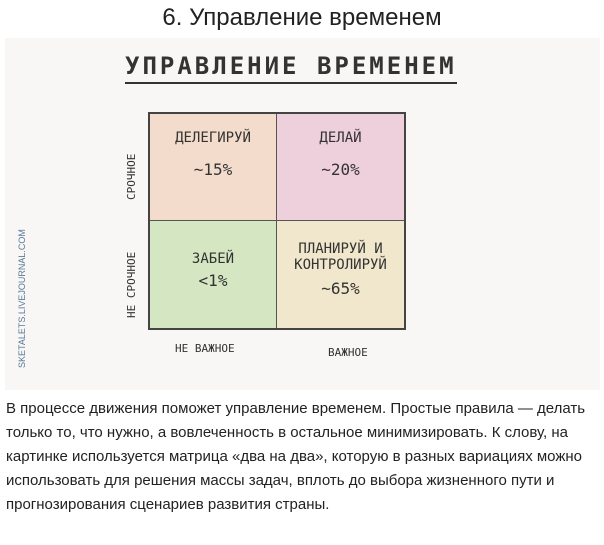 The height and width of the screenshot is (545, 604). What do you see at coordinates (213, 259) in the screenshot?
I see `quadrant-label: ЗАБЕЙ` at bounding box center [213, 259].